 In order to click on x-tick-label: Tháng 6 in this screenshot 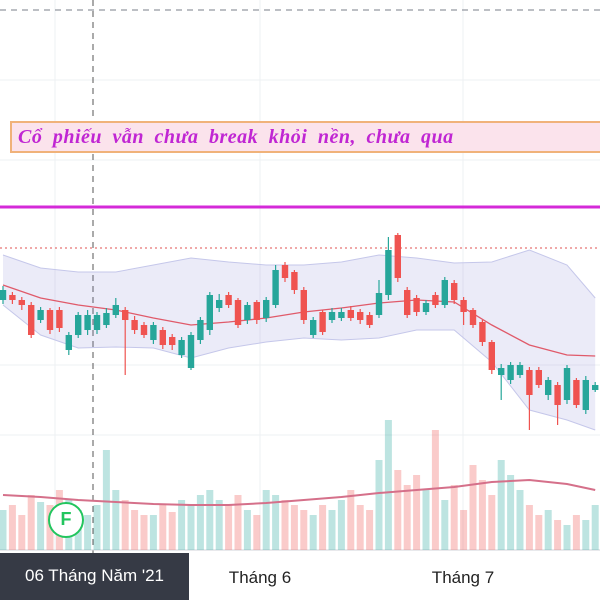, I will do `click(260, 577)`.